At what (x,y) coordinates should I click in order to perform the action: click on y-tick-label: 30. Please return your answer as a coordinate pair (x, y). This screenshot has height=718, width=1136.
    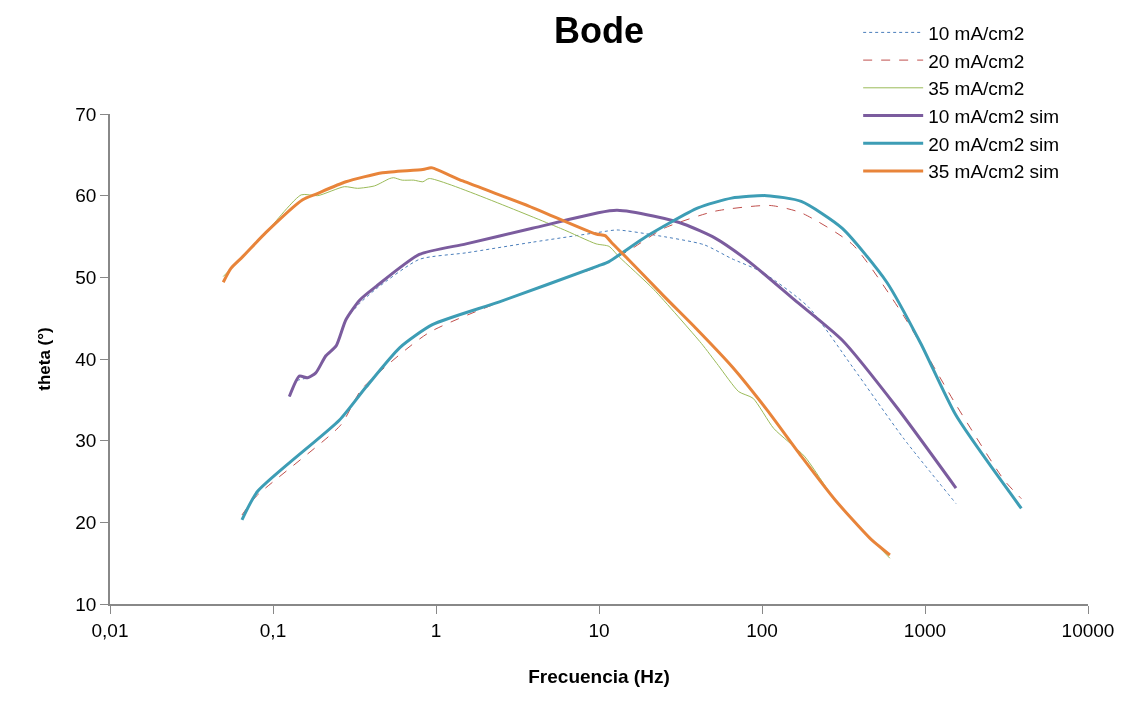
    Looking at the image, I should click on (86, 441).